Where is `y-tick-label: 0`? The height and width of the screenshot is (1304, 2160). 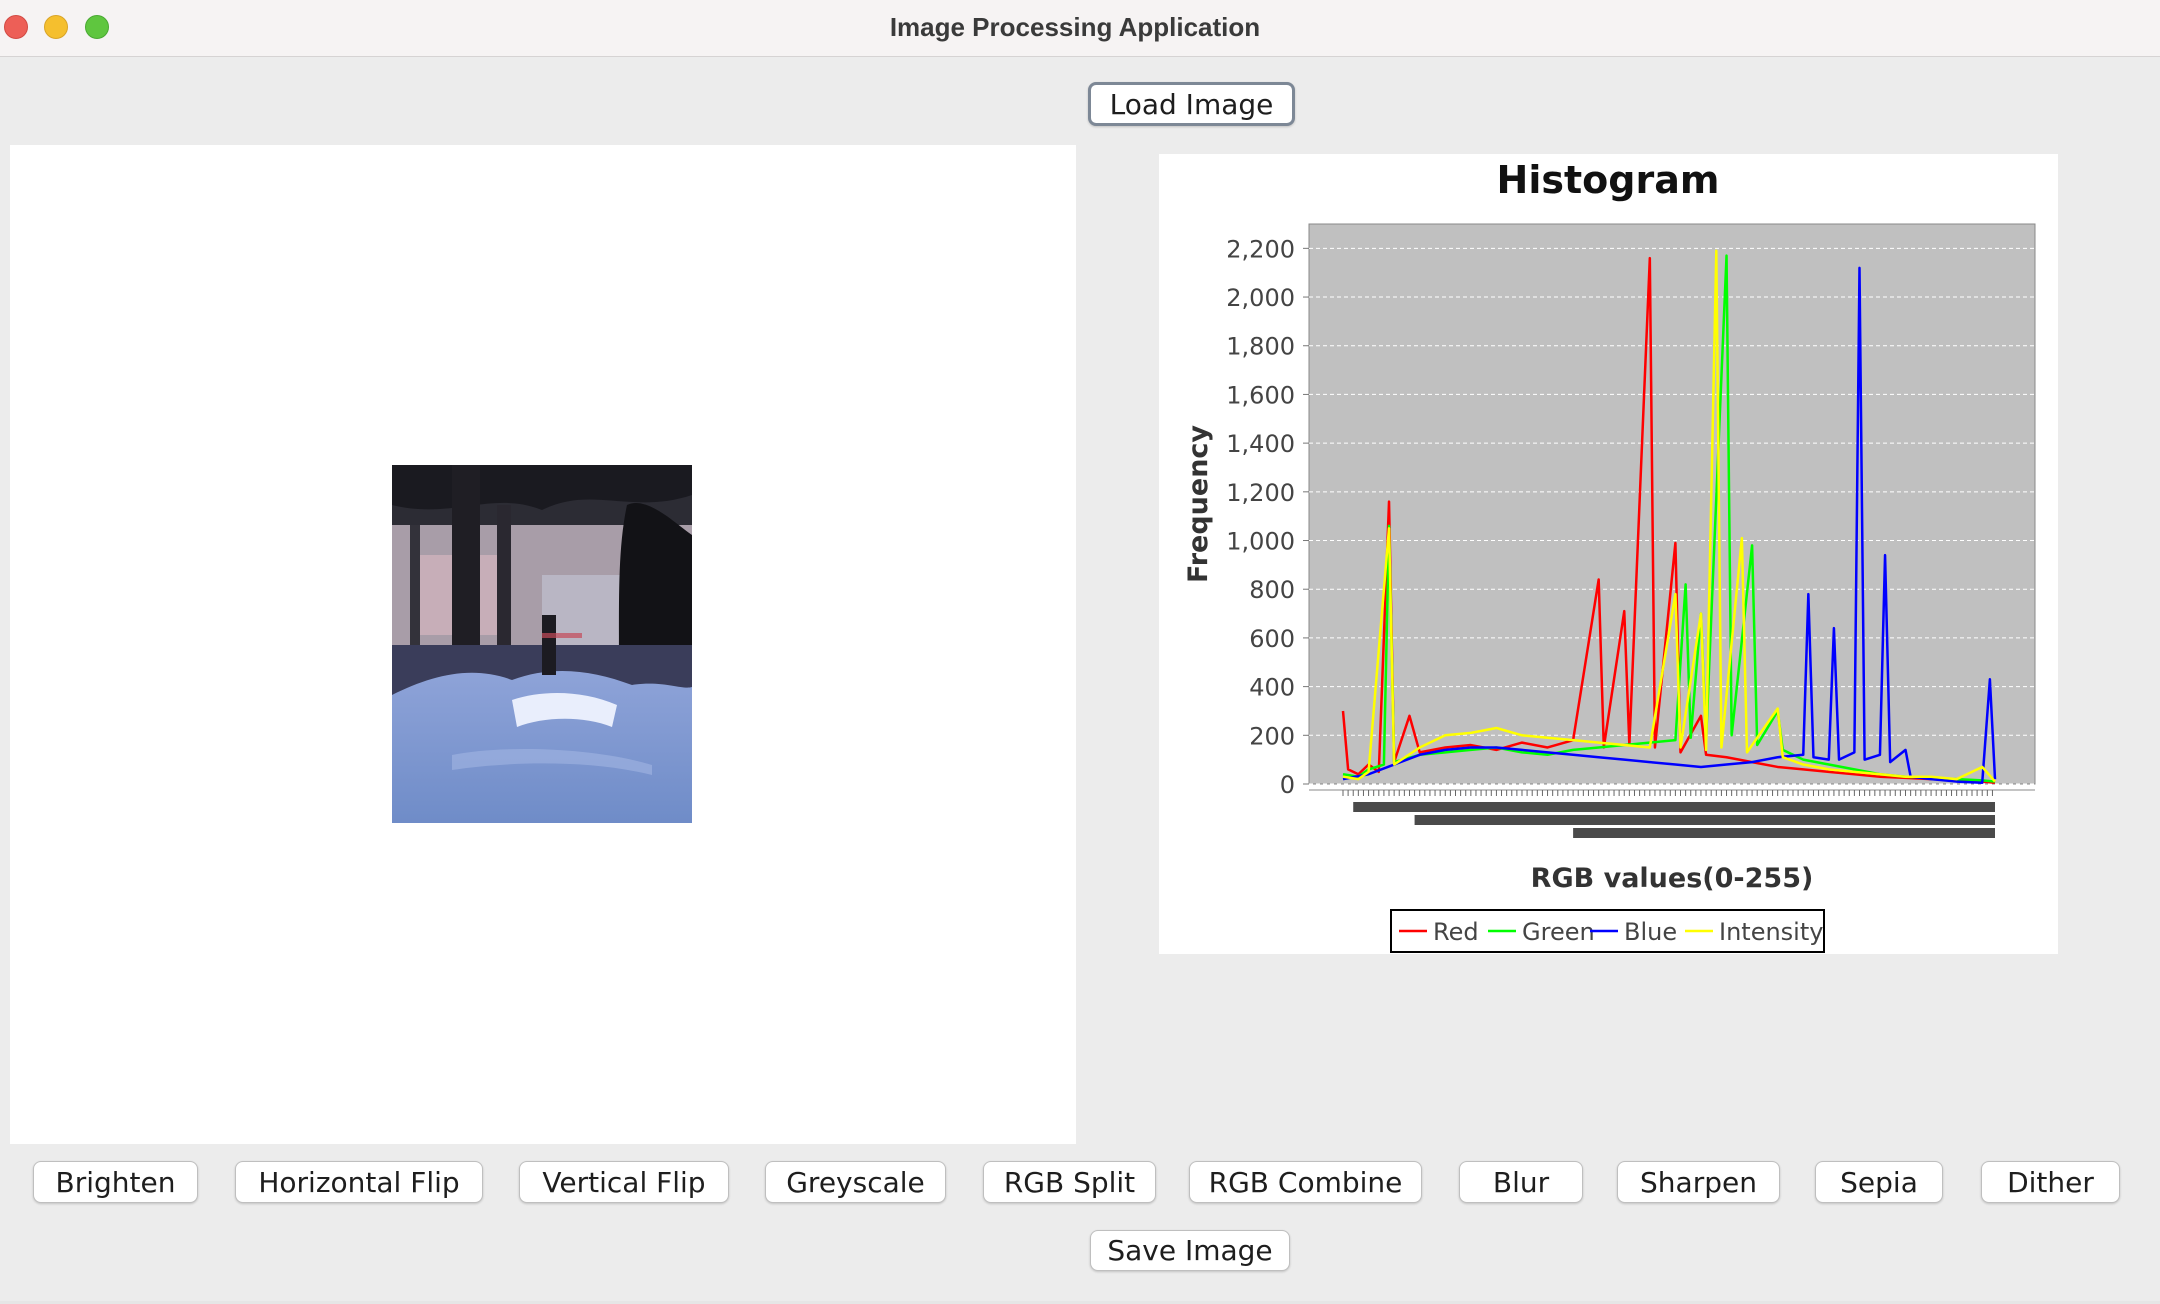
y-tick-label: 0 is located at coordinates (1287, 785).